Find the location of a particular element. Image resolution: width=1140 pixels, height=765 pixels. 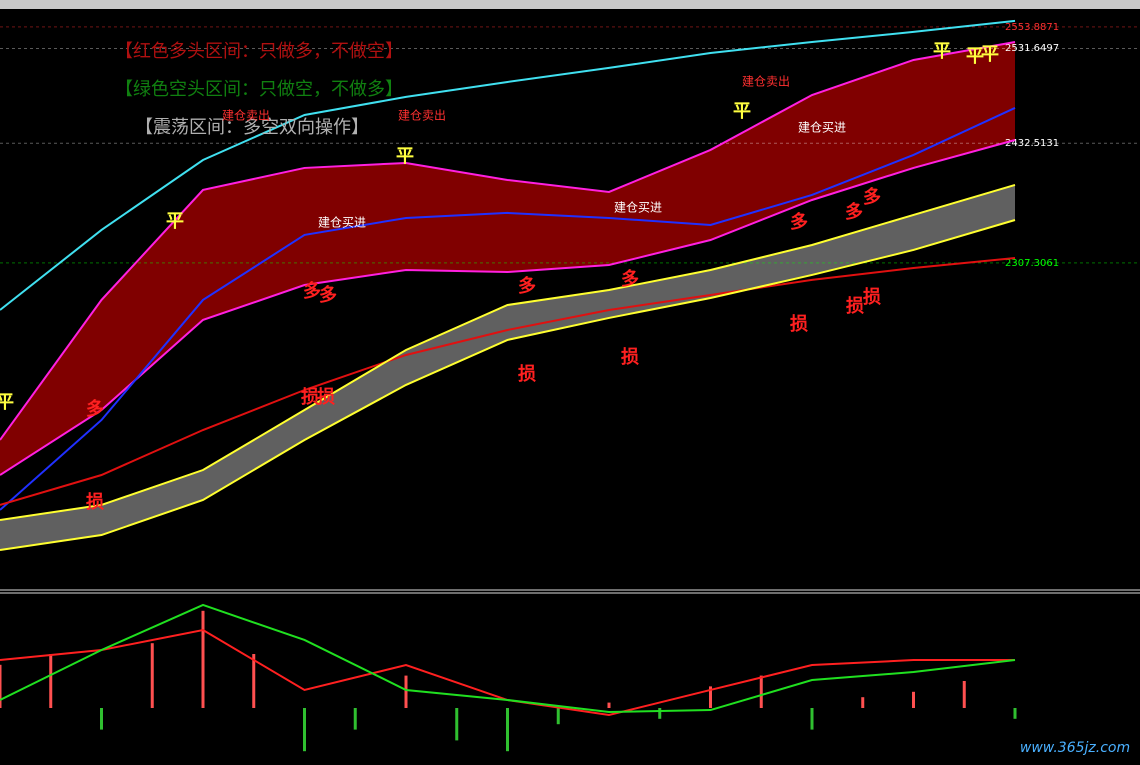

zone-legend: 【绿色空头区间：只做空，不做多】 is located at coordinates (259, 89).